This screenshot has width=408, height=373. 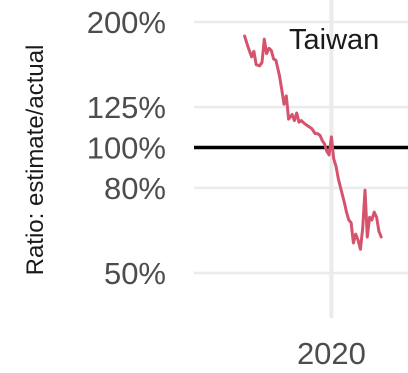 I want to click on y-tick-label: 50%, so click(x=135, y=273).